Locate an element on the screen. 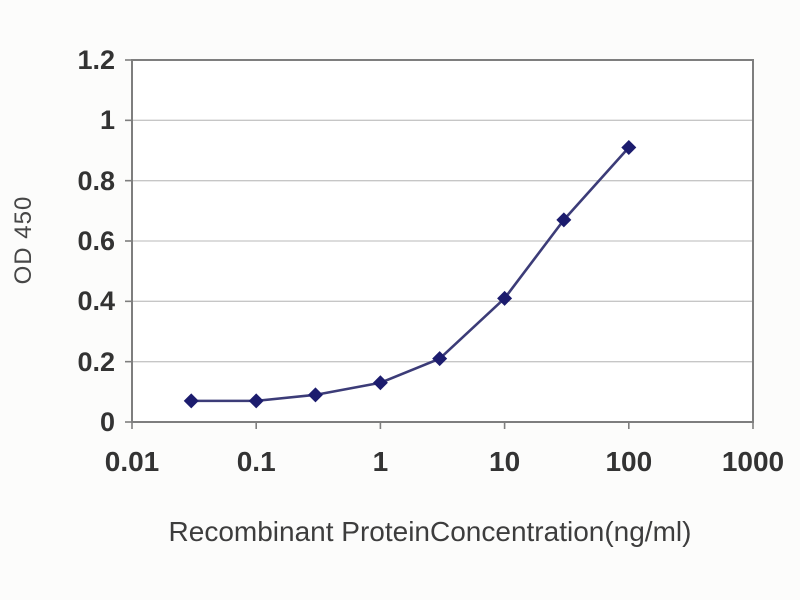 The height and width of the screenshot is (600, 800). y-tick-label: 1 is located at coordinates (107, 120).